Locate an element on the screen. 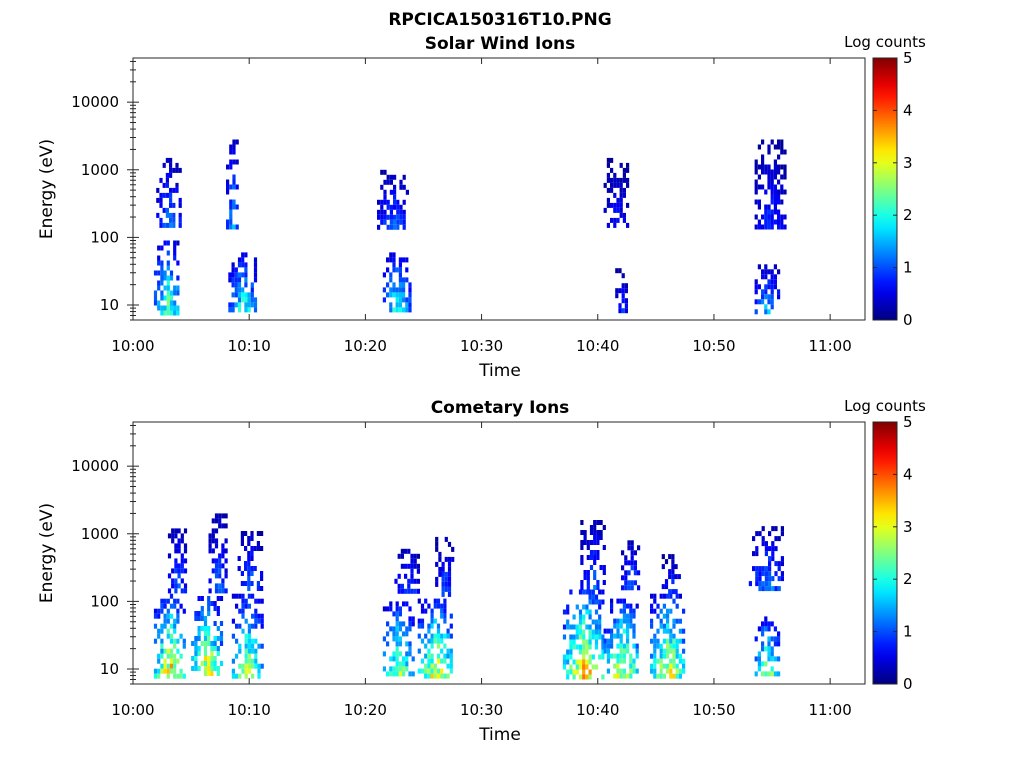 This screenshot has height=768, width=1024. y-tick-label: 100 is located at coordinates (104, 237).